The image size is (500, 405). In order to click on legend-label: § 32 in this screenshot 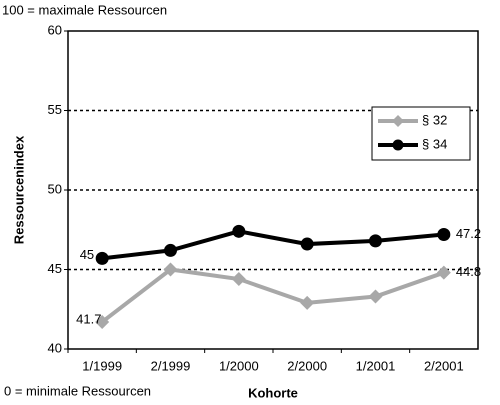, I will do `click(434, 119)`.